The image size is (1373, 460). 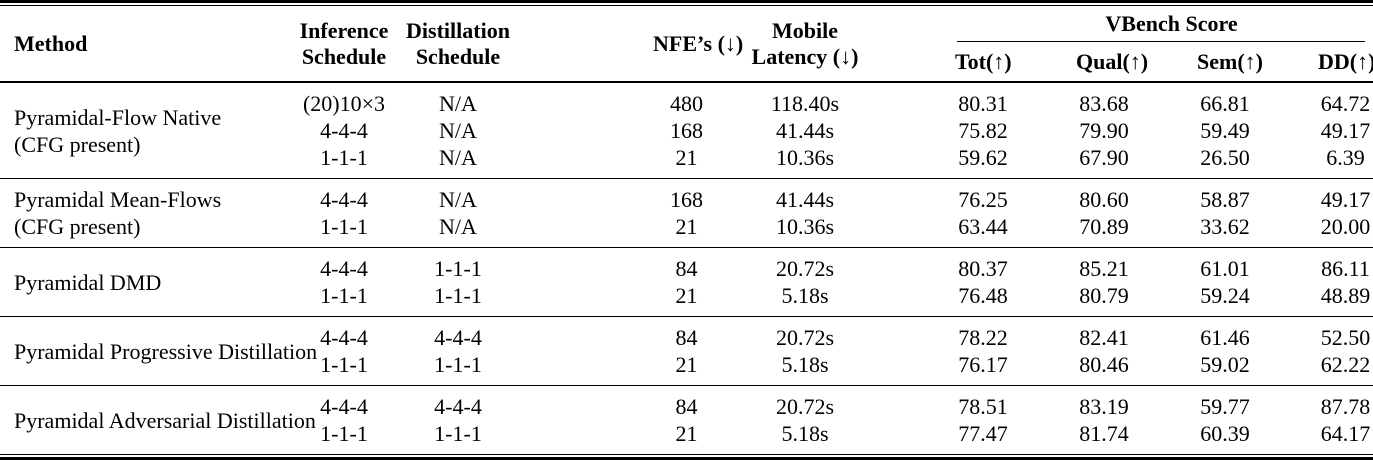 What do you see at coordinates (1192, 264) in the screenshot?
I see `sem-score-cell: 61.01` at bounding box center [1192, 264].